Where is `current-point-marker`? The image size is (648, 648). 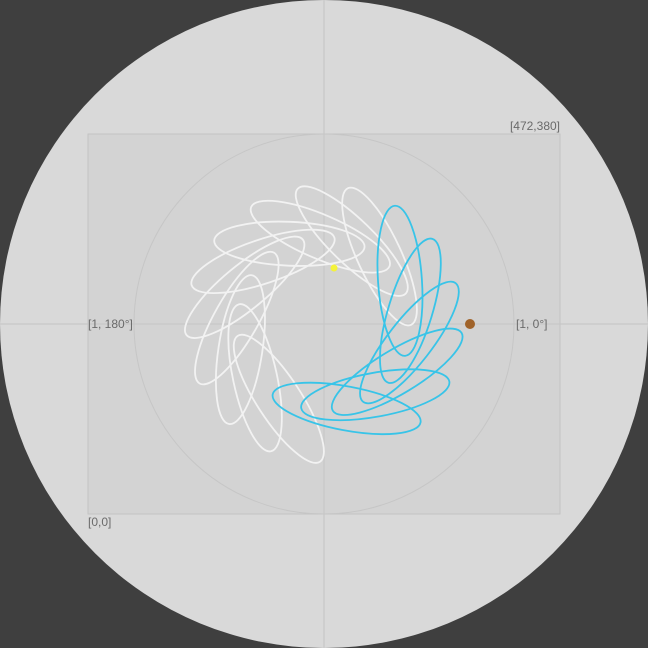
current-point-marker is located at coordinates (334, 268).